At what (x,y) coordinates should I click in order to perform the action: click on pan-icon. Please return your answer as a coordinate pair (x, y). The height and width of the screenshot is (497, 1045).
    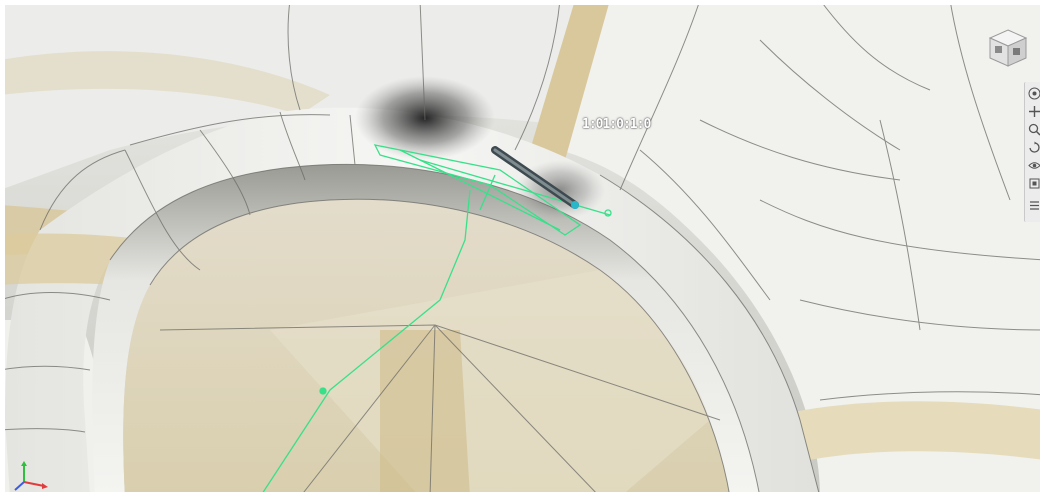
    Looking at the image, I should click on (1034, 111).